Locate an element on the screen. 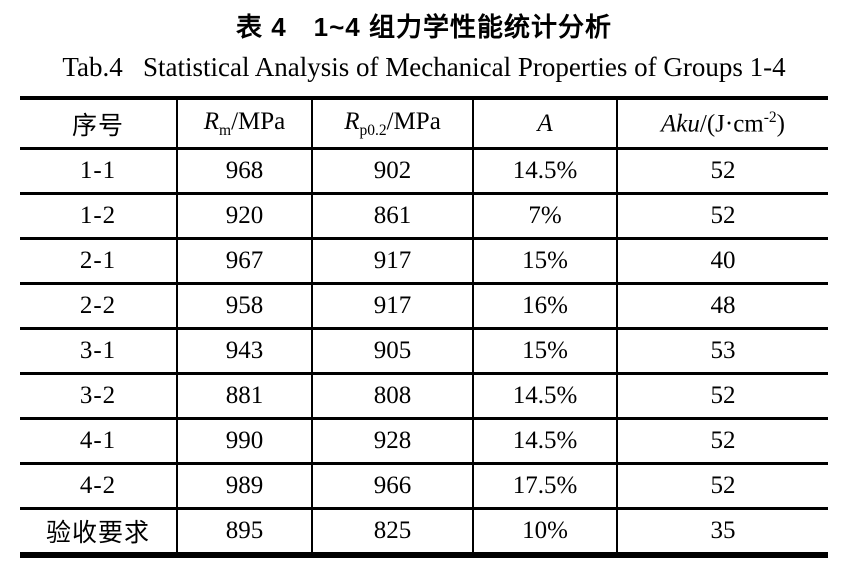 The width and height of the screenshot is (848, 581). table-row: 4-1 990 928 14.5% 52 is located at coordinates (424, 441).